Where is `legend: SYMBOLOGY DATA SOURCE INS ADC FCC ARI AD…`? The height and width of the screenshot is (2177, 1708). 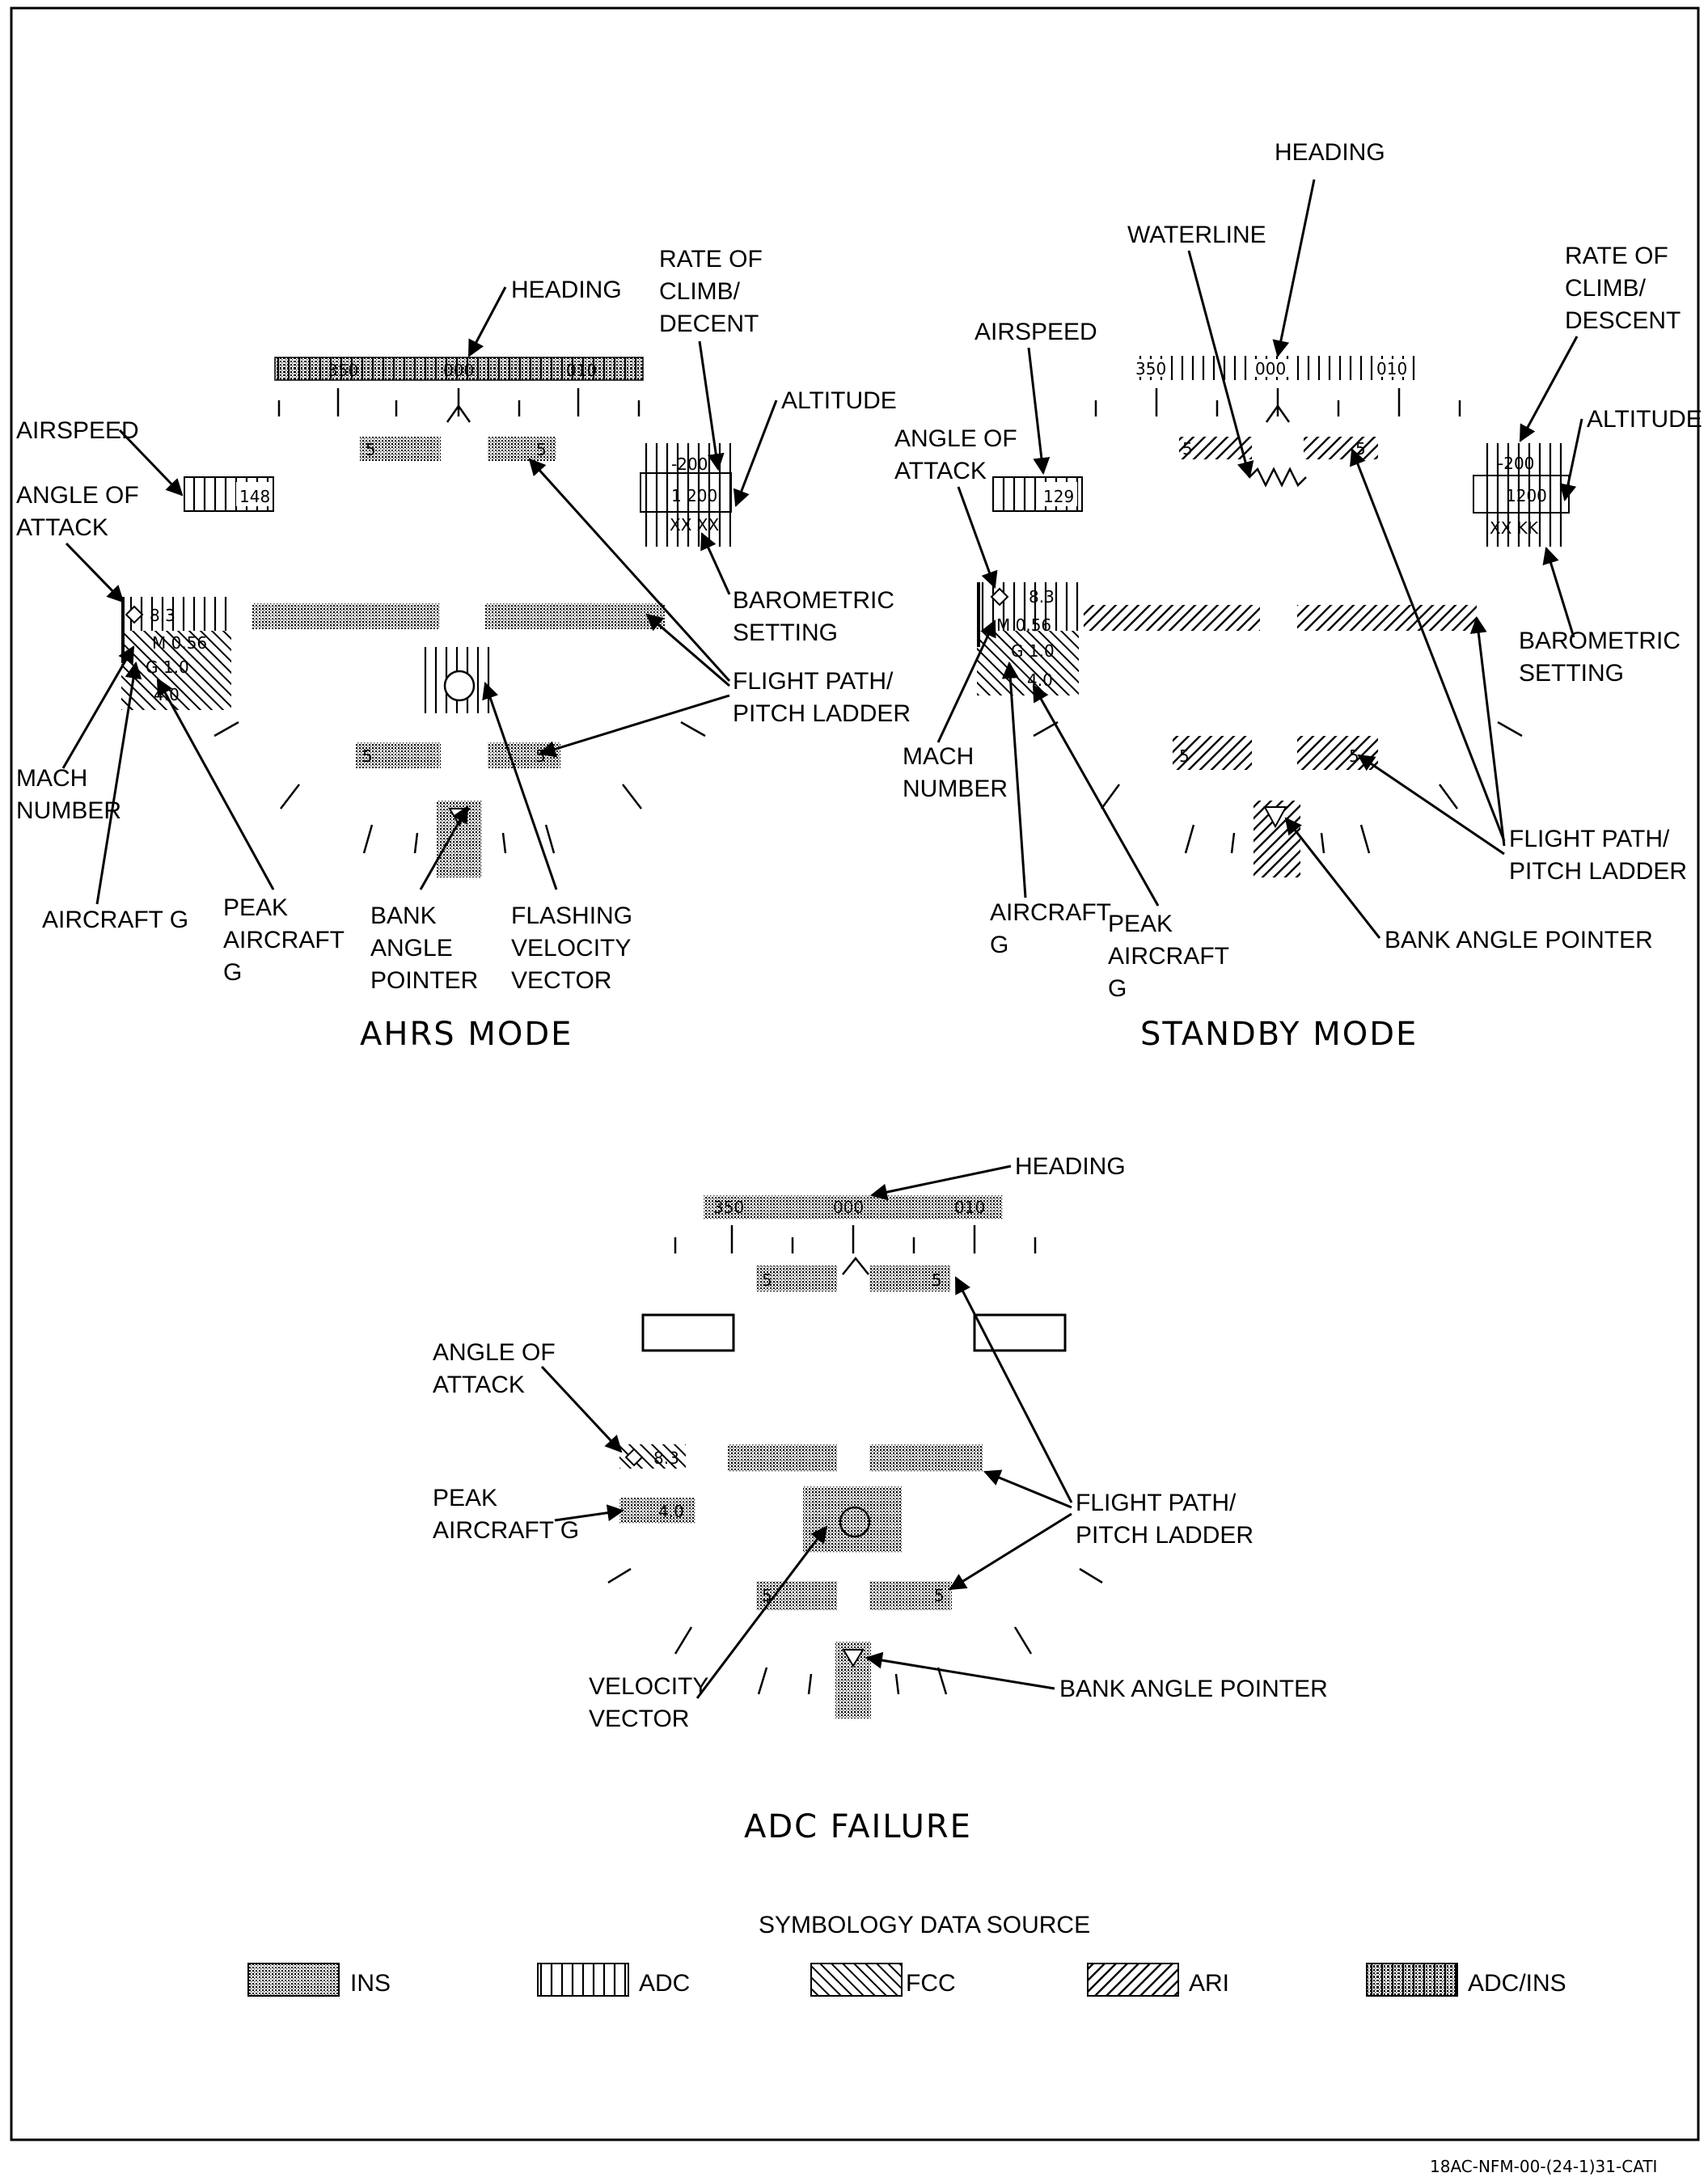 legend: SYMBOLOGY DATA SOURCE INS ADC FCC ARI AD… is located at coordinates (906, 1954).